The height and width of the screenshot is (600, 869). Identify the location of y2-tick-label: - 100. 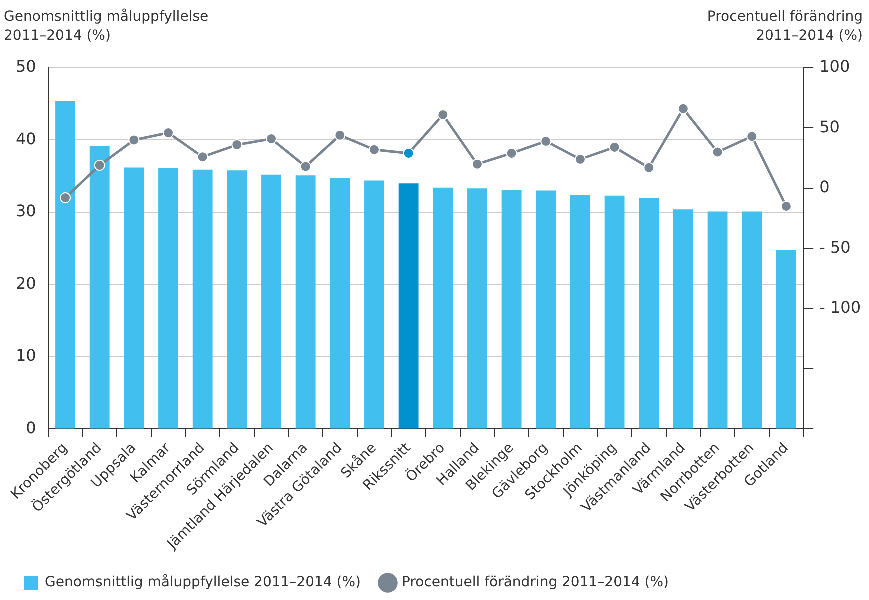
(841, 307).